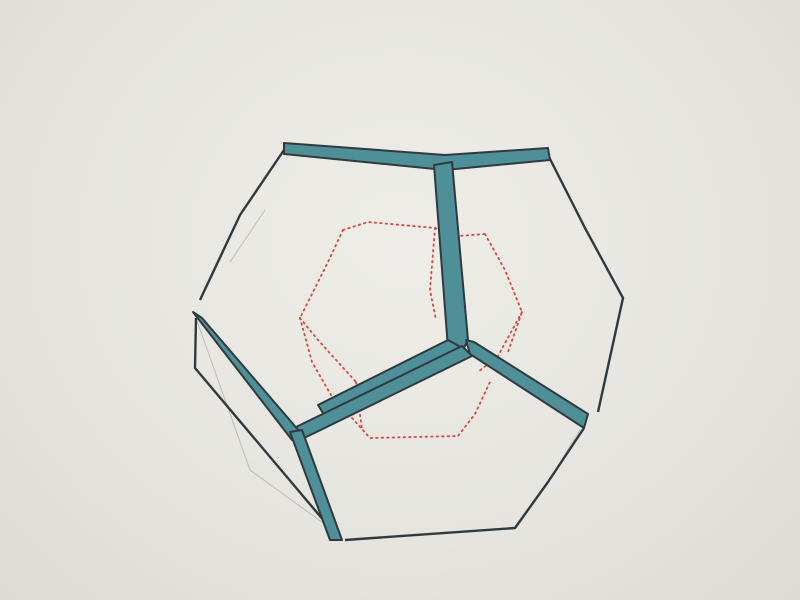 This screenshot has width=800, height=600. I want to click on outline-lower-right, so click(464, 484).